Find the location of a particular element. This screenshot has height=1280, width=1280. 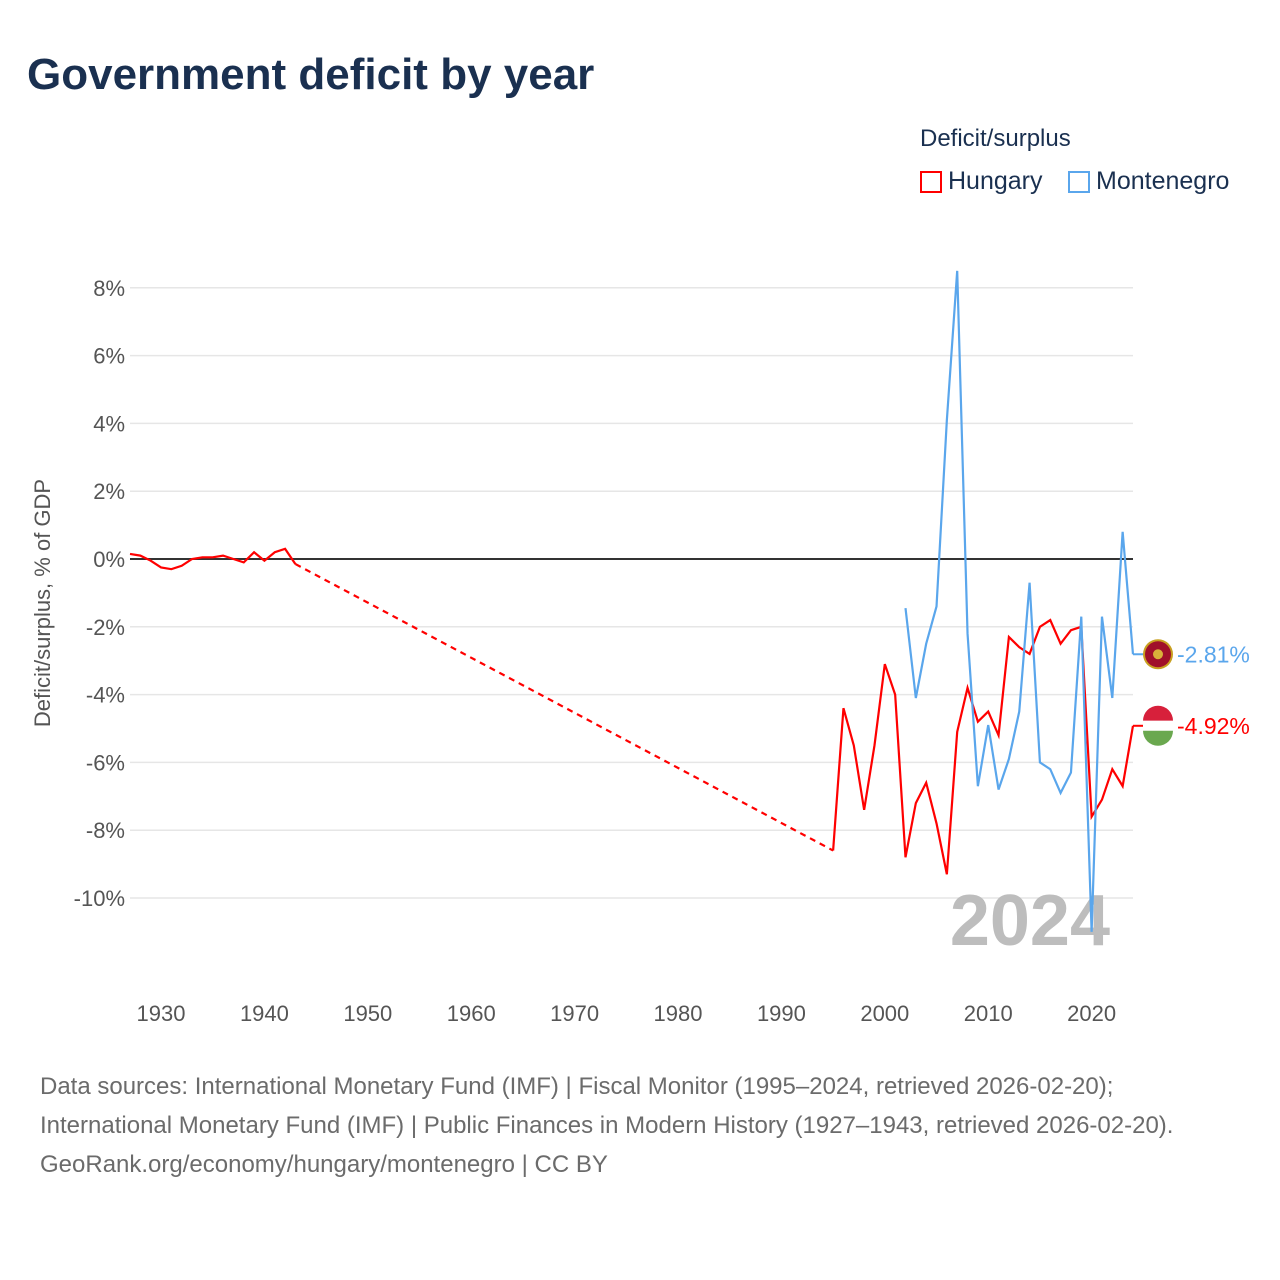

y-tick-label: 8% is located at coordinates (109, 288).